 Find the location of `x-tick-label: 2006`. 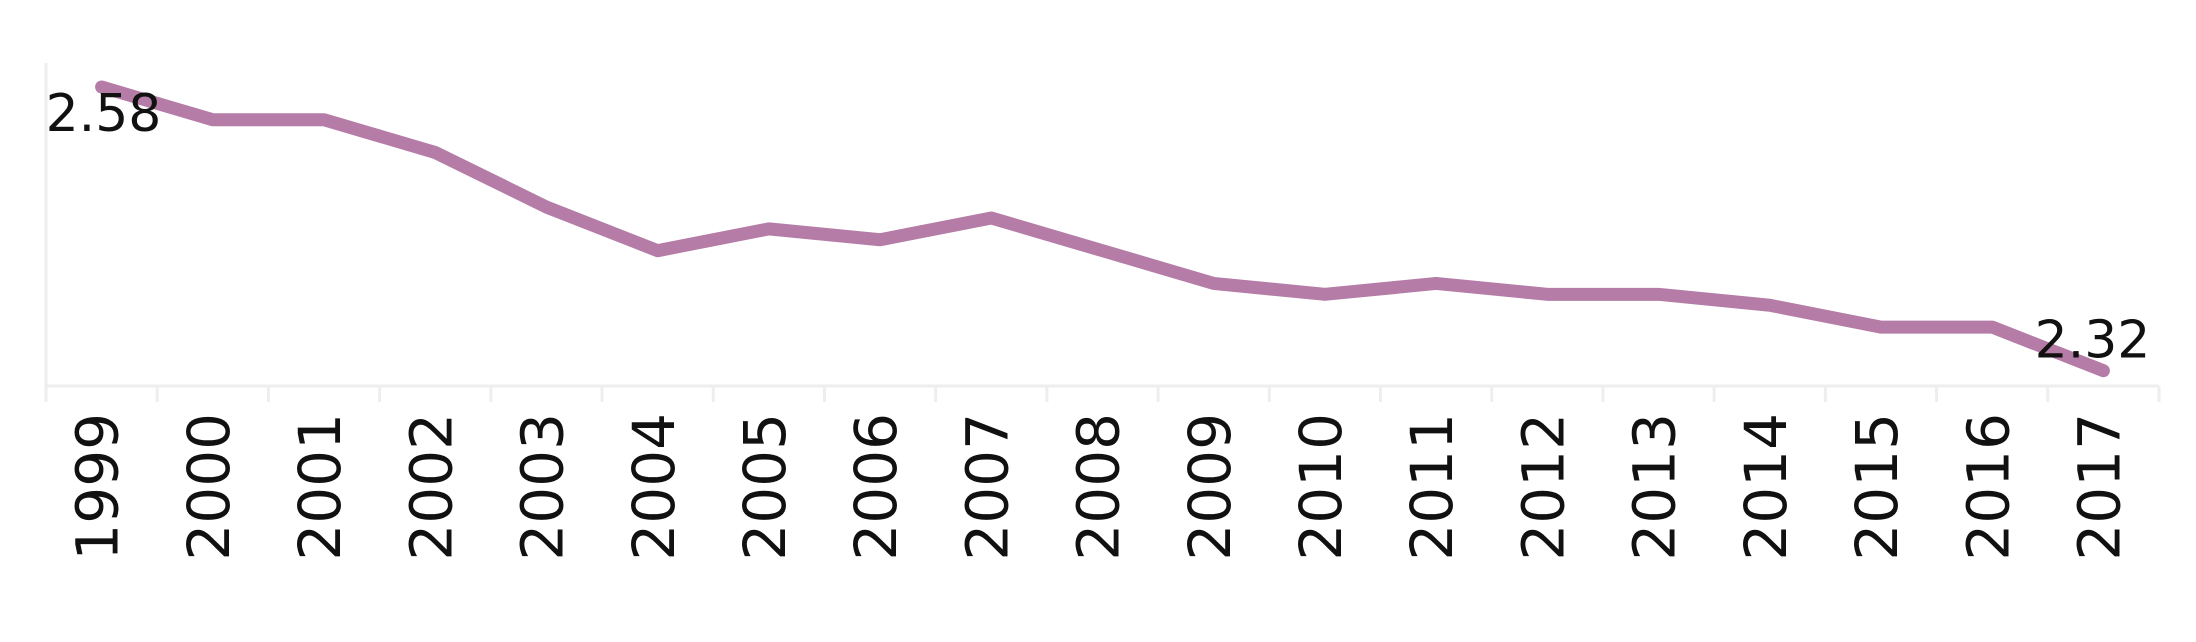

x-tick-label: 2006 is located at coordinates (876, 487).